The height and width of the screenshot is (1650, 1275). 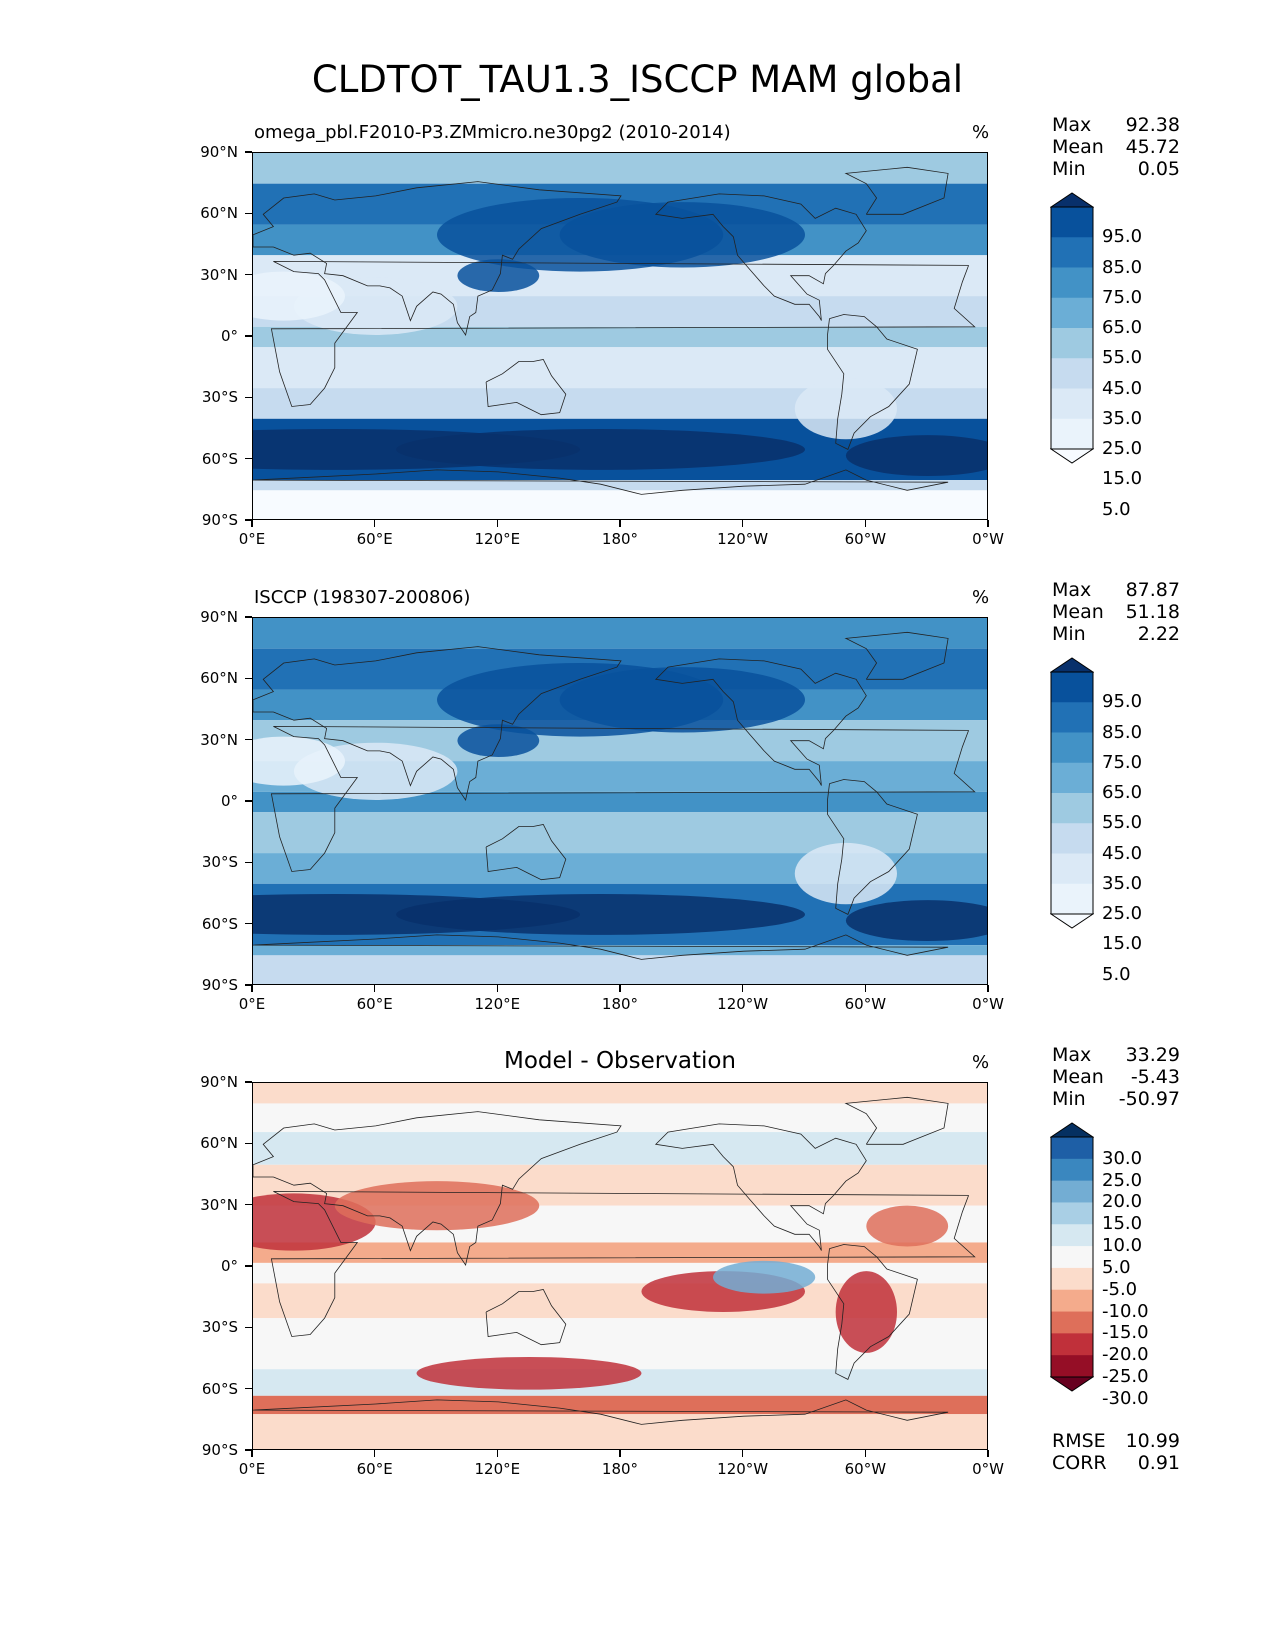 I want to click on metric-row: CORR 0.91, so click(x=1116, y=1463).